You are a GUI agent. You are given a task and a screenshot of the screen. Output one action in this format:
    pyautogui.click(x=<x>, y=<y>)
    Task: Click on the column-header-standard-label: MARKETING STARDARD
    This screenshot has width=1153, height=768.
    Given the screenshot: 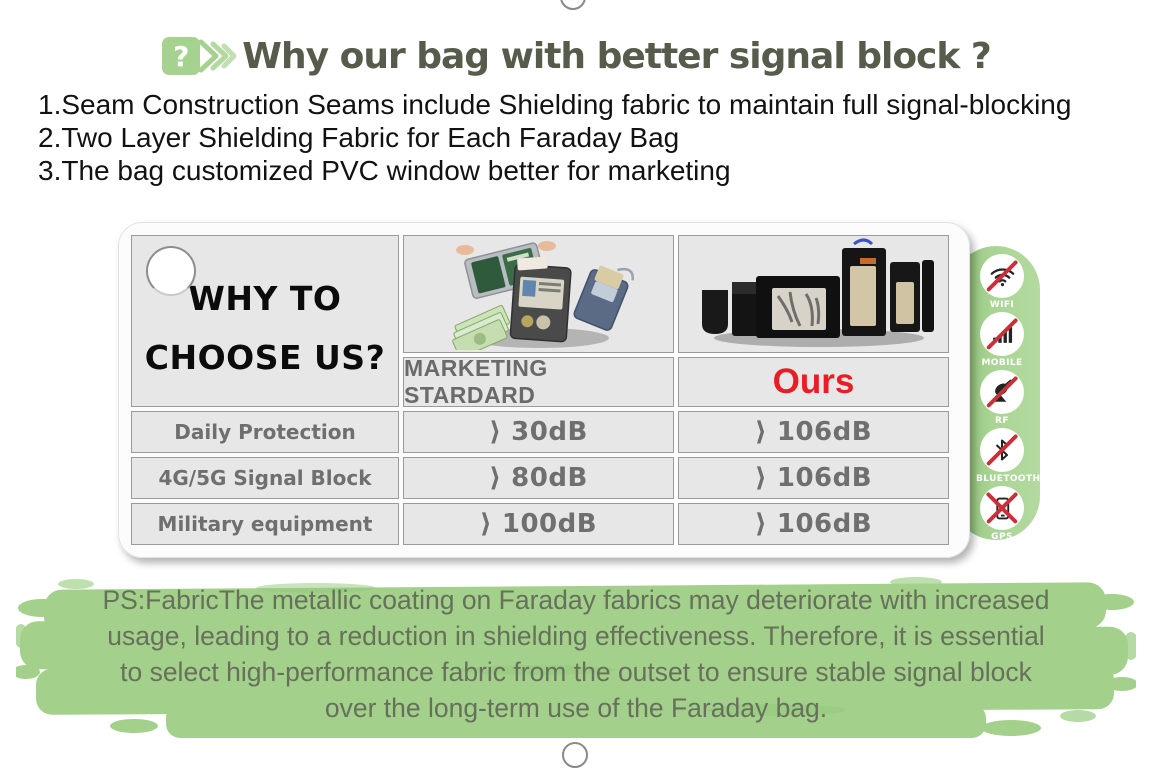 What is the action you would take?
    pyautogui.click(x=476, y=381)
    